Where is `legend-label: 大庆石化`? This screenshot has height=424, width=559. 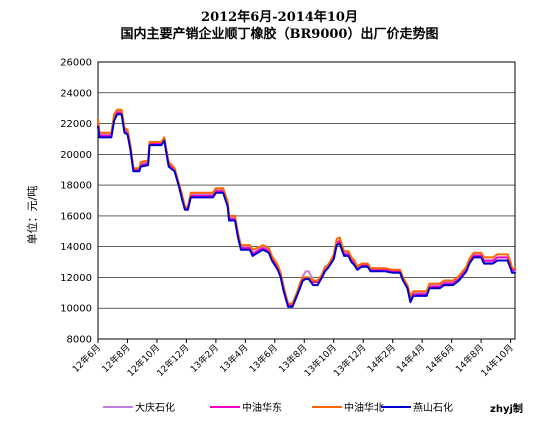 legend-label: 大庆石化 is located at coordinates (155, 407).